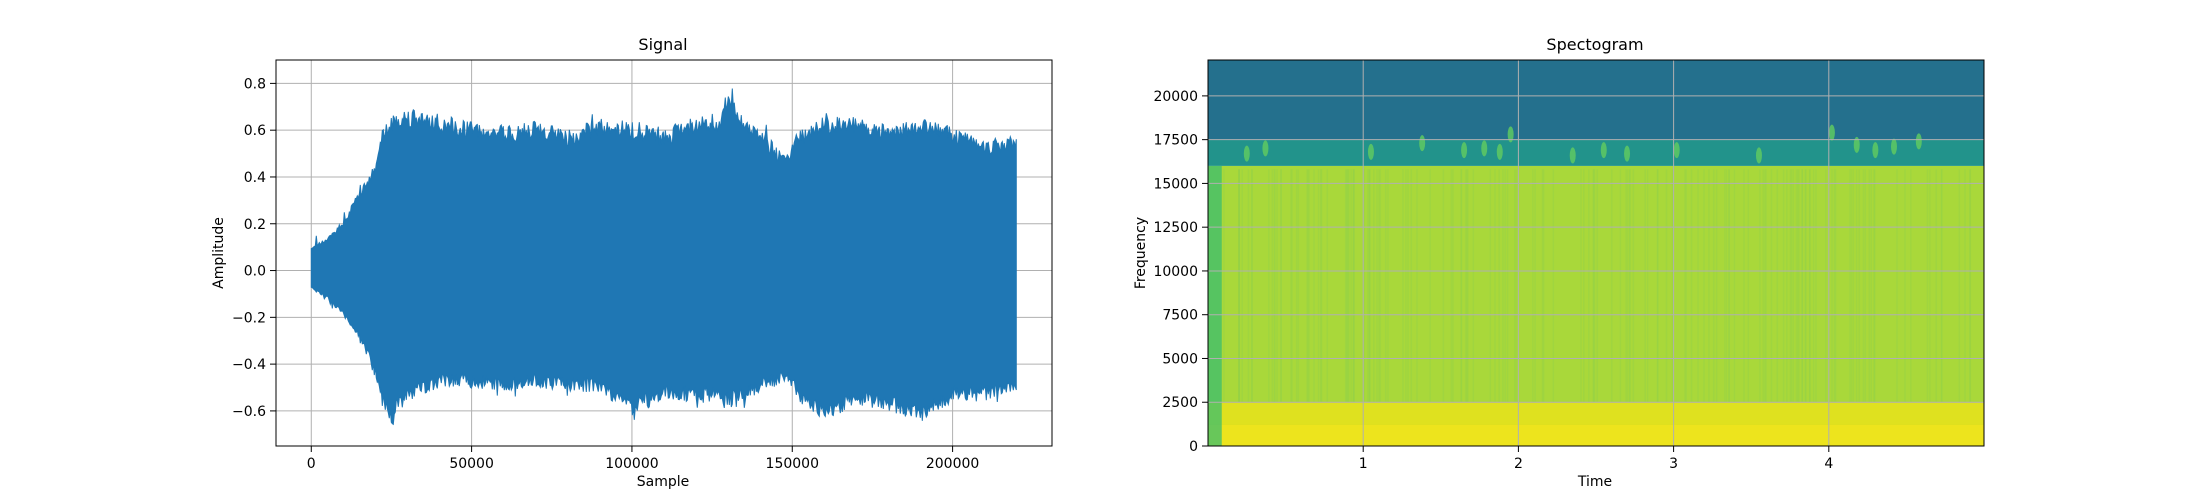 The height and width of the screenshot is (500, 2200). What do you see at coordinates (1175, 272) in the screenshot?
I see `spectrogram-y-tick-label: 10000` at bounding box center [1175, 272].